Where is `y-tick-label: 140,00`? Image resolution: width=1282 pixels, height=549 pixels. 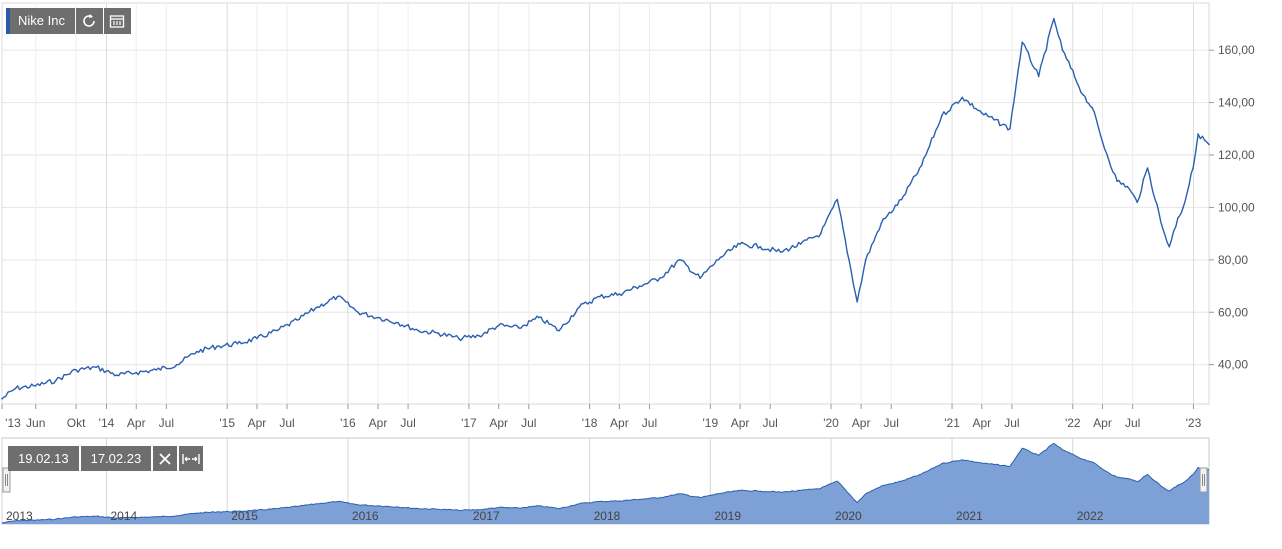 y-tick-label: 140,00 is located at coordinates (1236, 103).